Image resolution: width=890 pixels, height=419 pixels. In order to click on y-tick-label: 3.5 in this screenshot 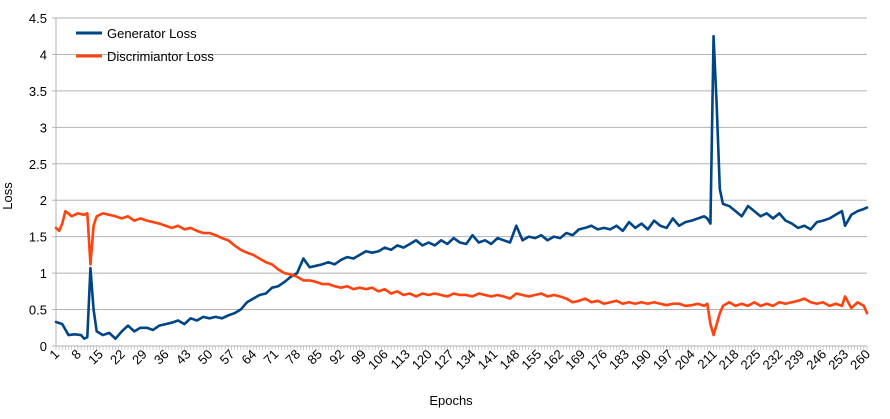, I will do `click(38, 91)`.